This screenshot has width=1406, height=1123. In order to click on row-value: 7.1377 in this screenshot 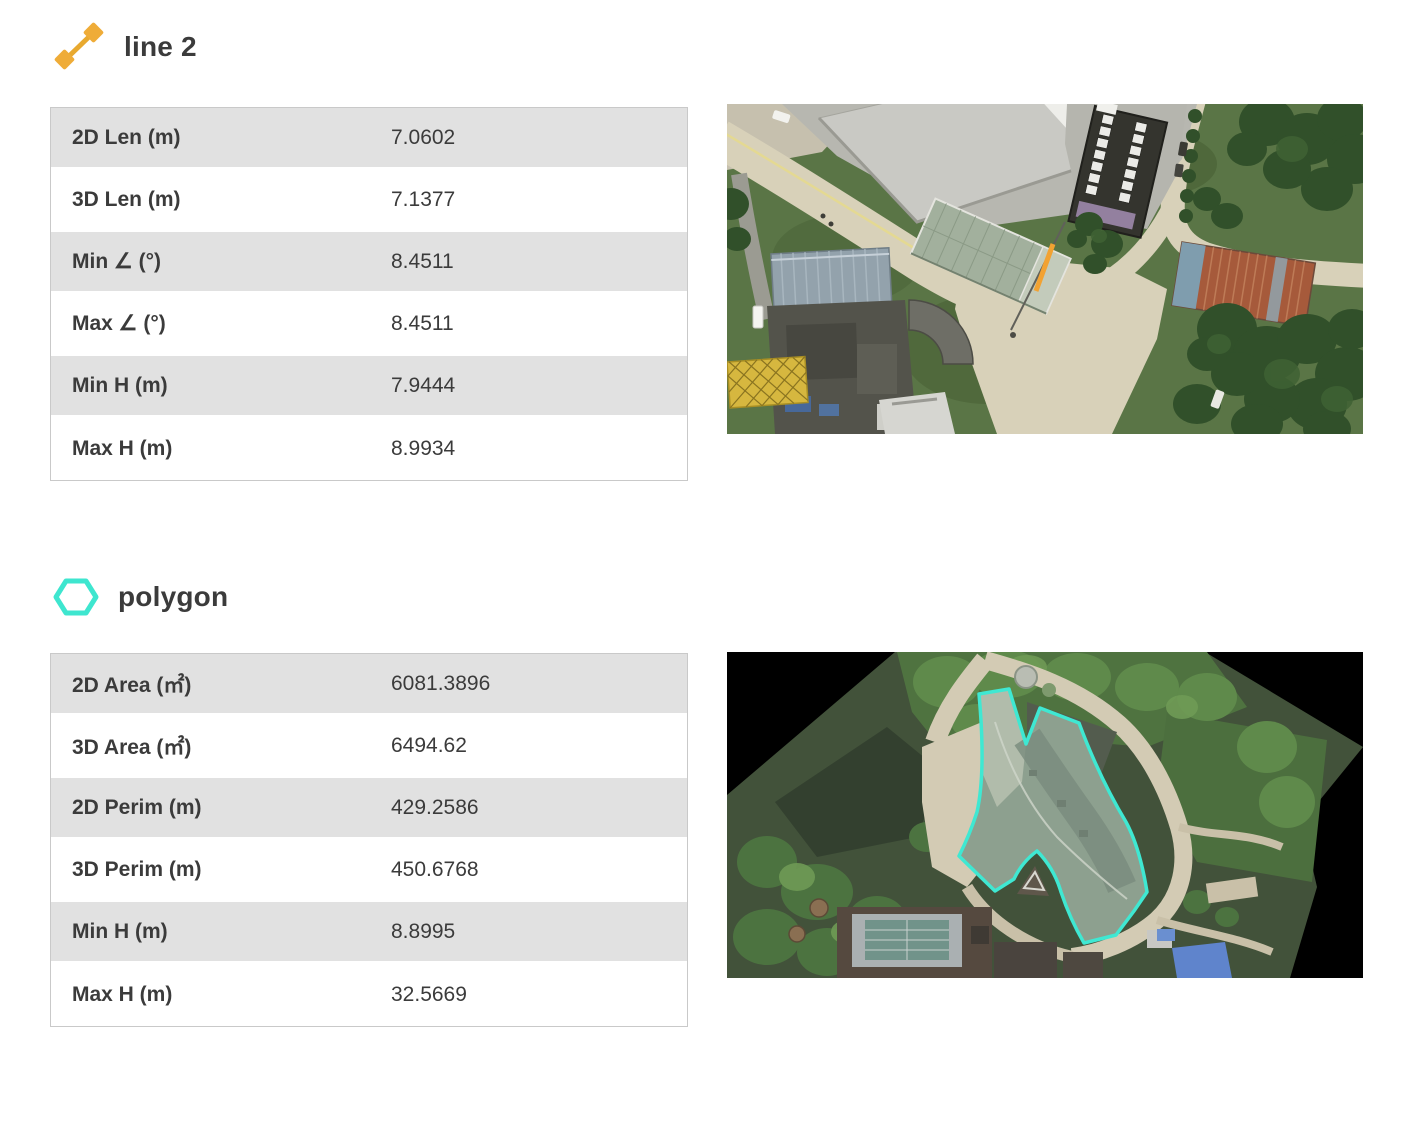, I will do `click(423, 199)`.